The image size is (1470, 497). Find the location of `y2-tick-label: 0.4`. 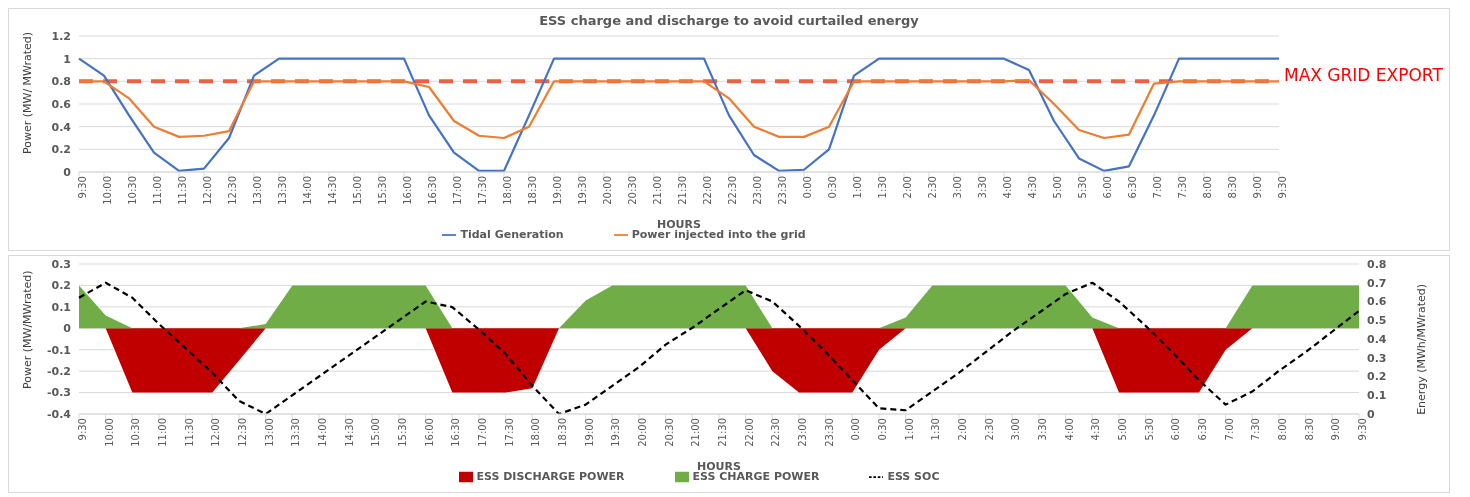

y2-tick-label: 0.4 is located at coordinates (1377, 339).